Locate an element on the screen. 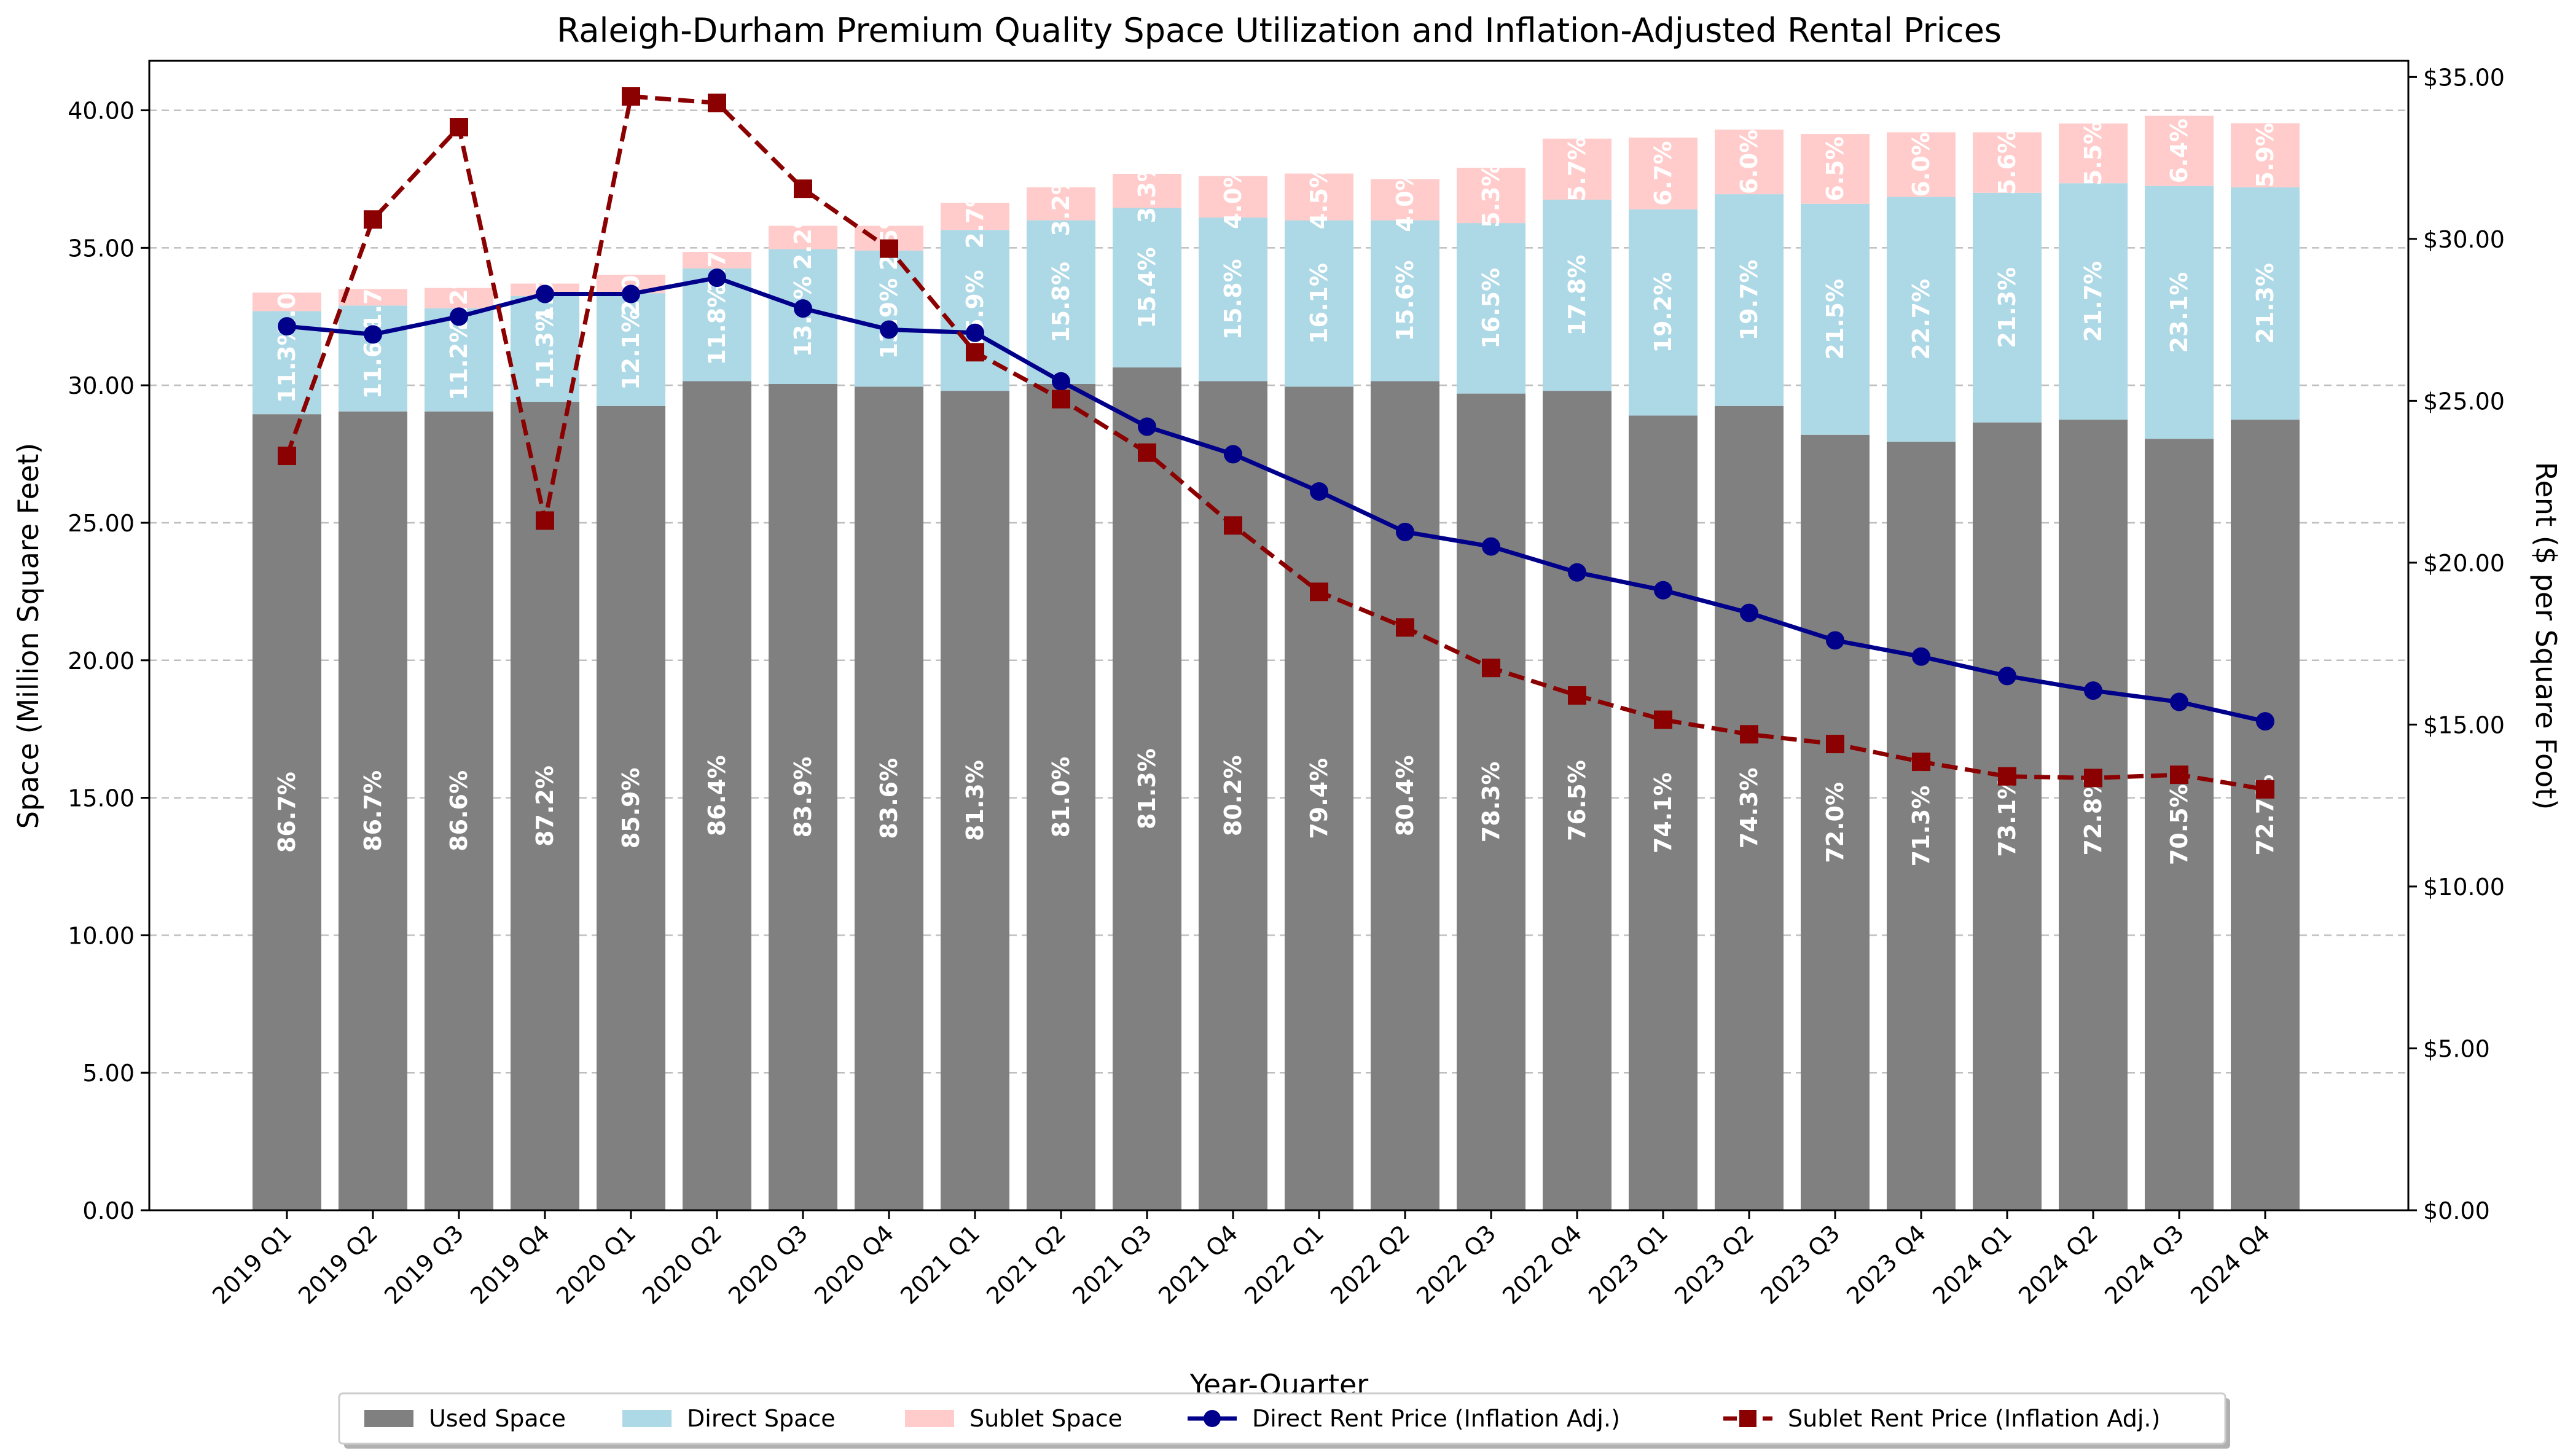 This screenshot has width=2565, height=1456. used-space-label: 83.6% is located at coordinates (889, 798).